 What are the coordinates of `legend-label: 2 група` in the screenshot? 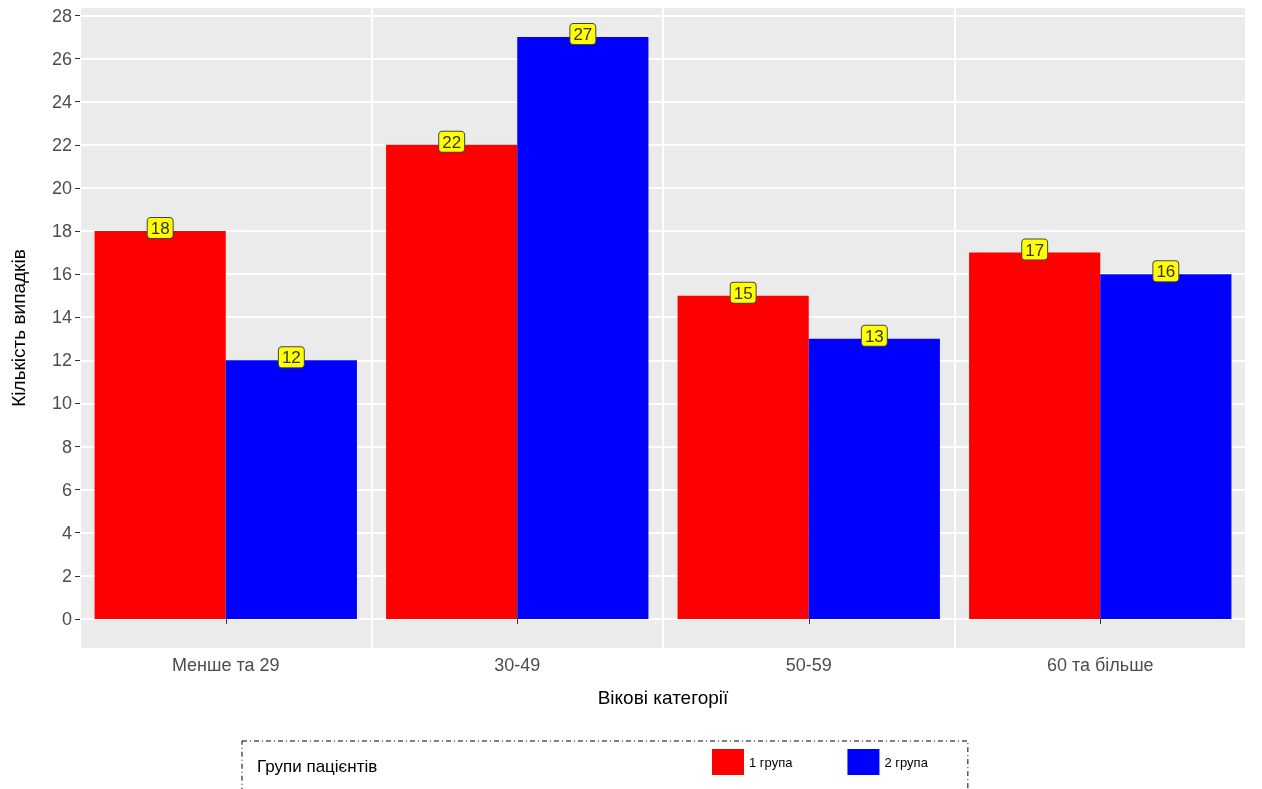 It's located at (906, 762).